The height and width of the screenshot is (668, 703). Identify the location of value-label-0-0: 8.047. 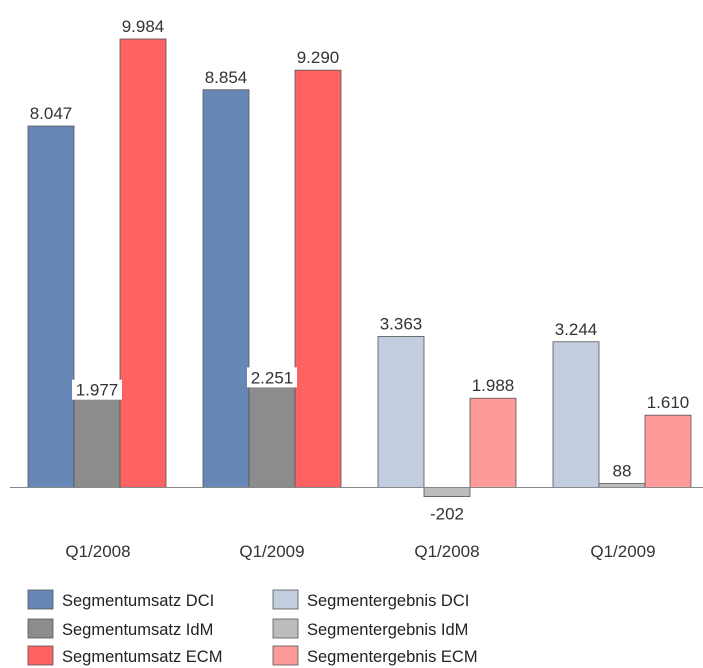
(51, 113).